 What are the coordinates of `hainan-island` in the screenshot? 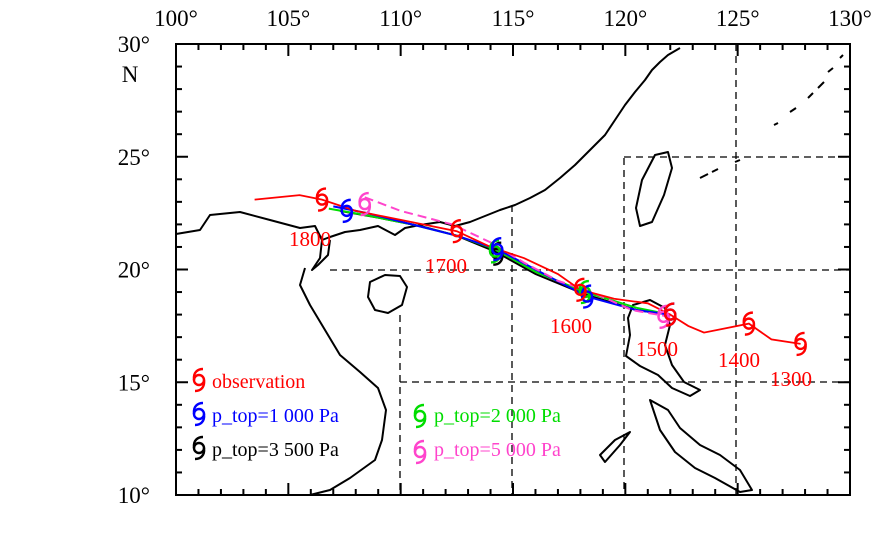 It's located at (387, 294).